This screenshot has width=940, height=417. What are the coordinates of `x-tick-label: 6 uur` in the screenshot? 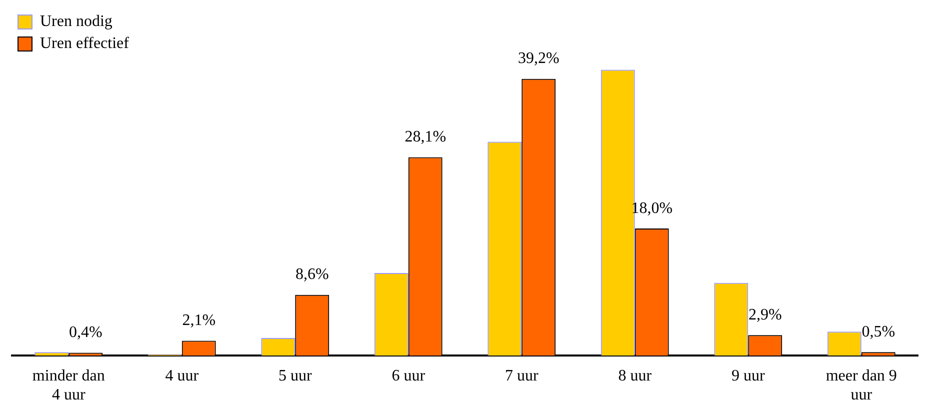 It's located at (409, 375).